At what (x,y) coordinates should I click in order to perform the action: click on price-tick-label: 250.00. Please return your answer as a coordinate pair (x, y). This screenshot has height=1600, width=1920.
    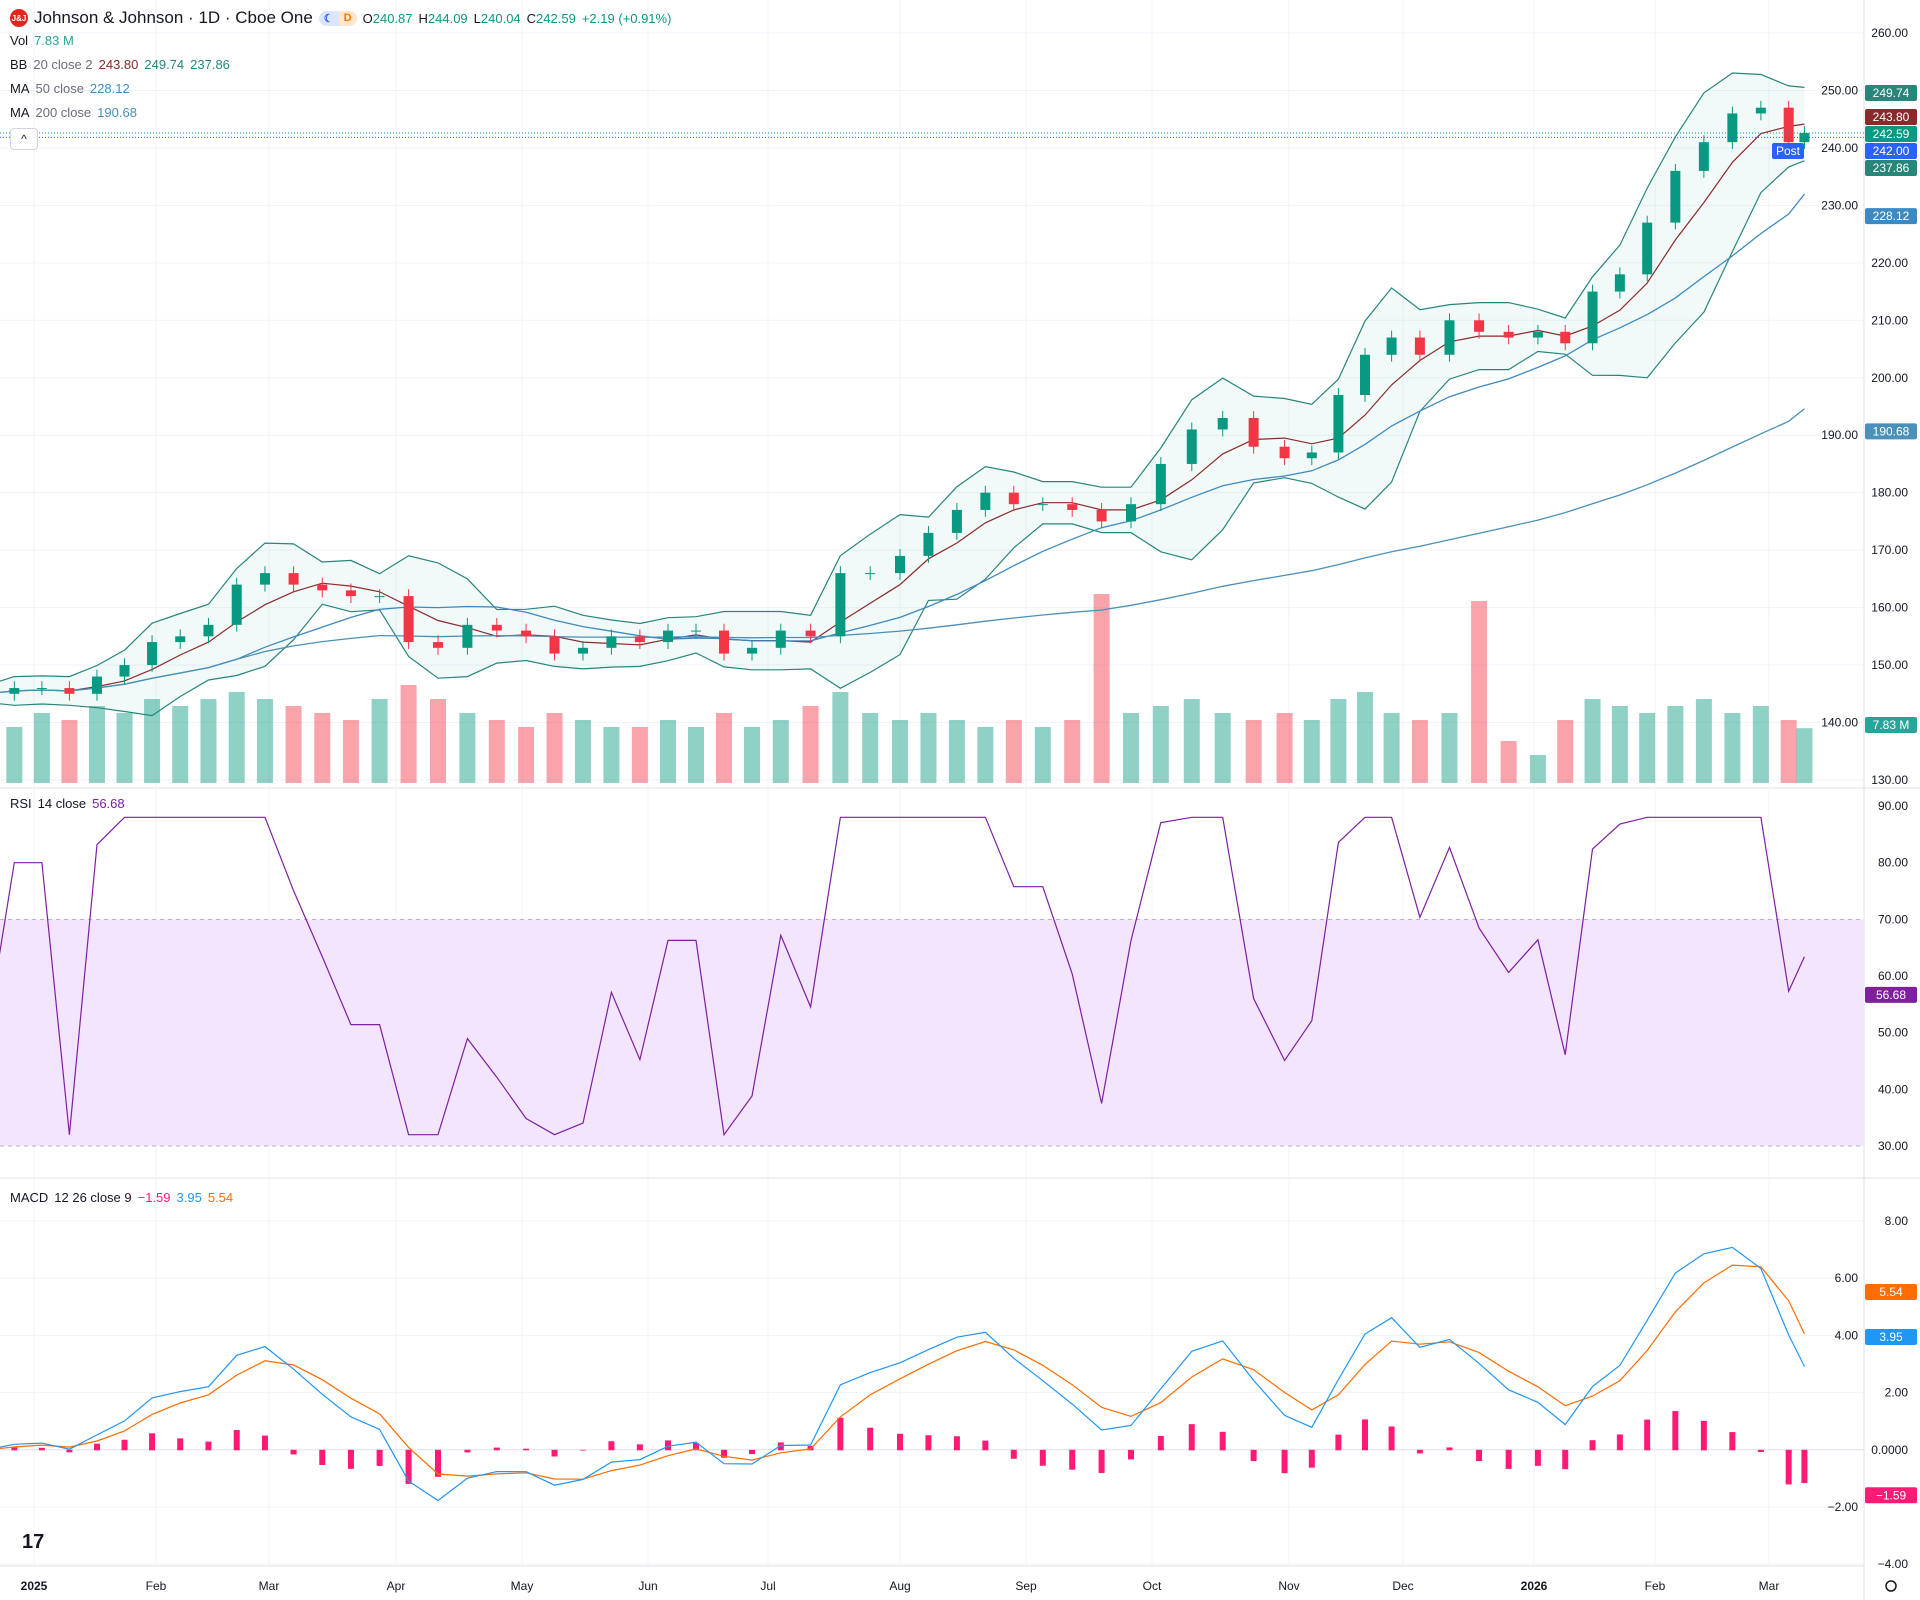
    Looking at the image, I should click on (1839, 90).